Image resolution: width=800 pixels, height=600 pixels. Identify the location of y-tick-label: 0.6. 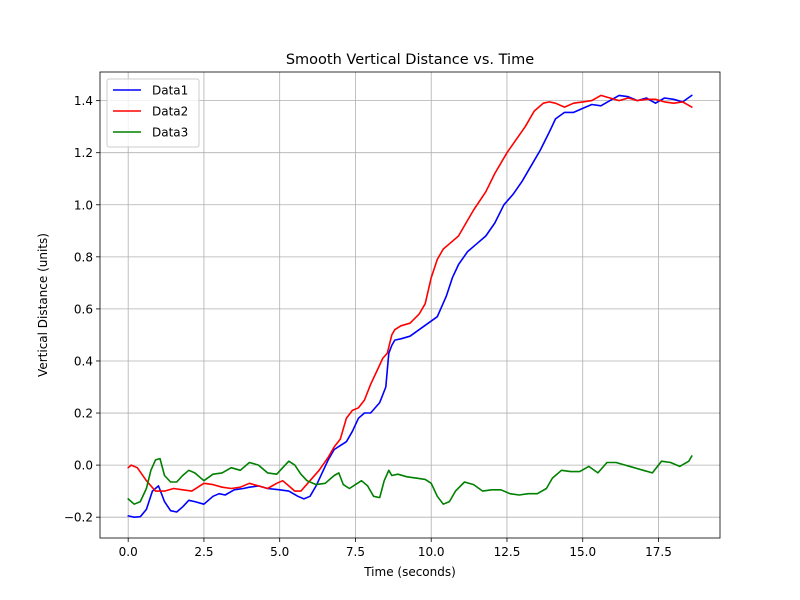
(83, 309).